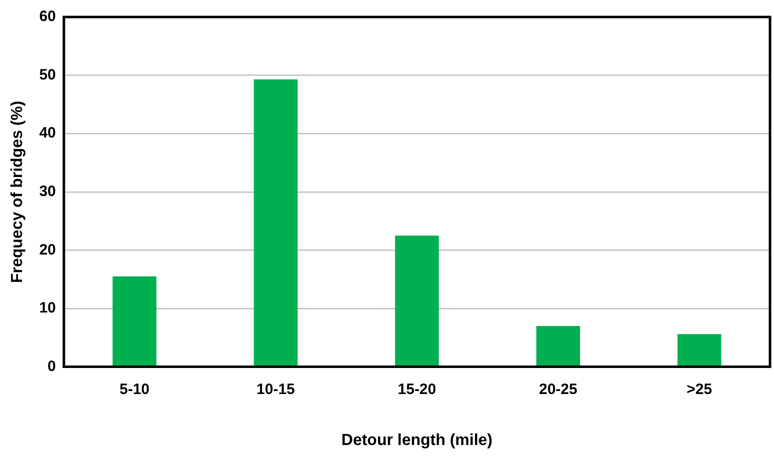  Describe the element at coordinates (52, 366) in the screenshot. I see `y-tick-label: 0` at that location.